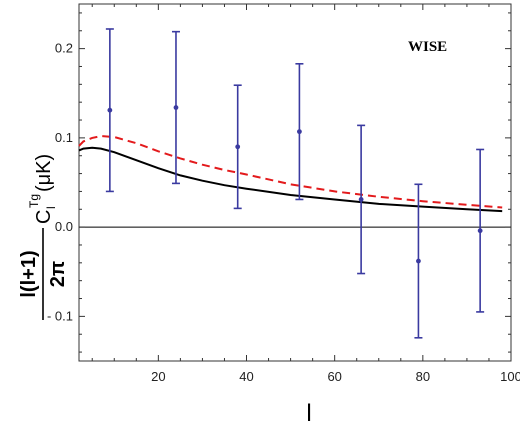 The height and width of the screenshot is (437, 520). Describe the element at coordinates (423, 376) in the screenshot. I see `x-tick-label: 80` at that location.